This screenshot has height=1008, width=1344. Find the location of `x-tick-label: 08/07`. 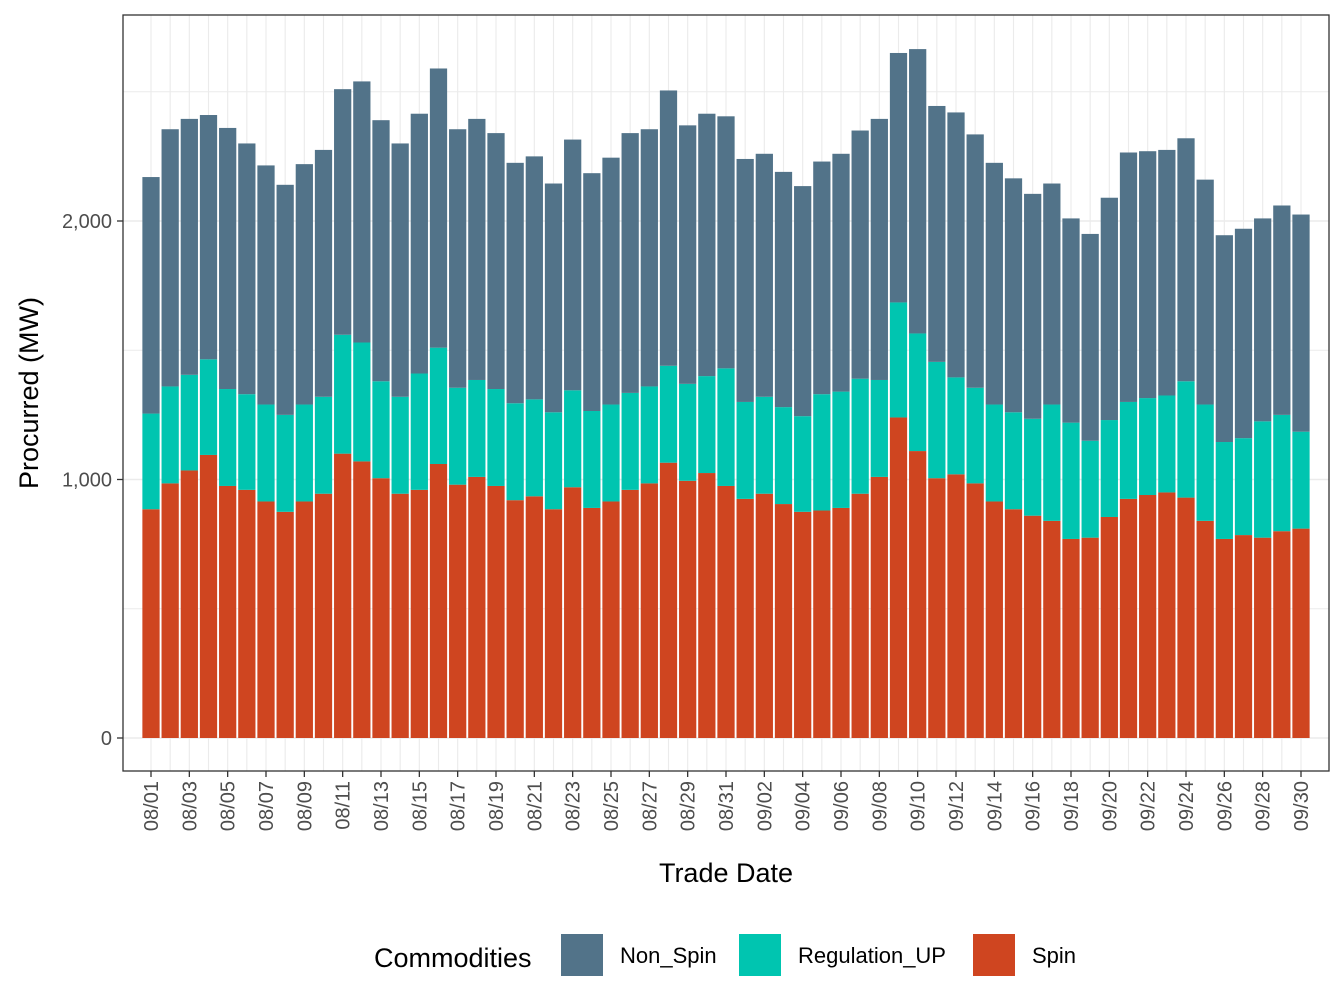

x-tick-label: 08/07 is located at coordinates (267, 806).